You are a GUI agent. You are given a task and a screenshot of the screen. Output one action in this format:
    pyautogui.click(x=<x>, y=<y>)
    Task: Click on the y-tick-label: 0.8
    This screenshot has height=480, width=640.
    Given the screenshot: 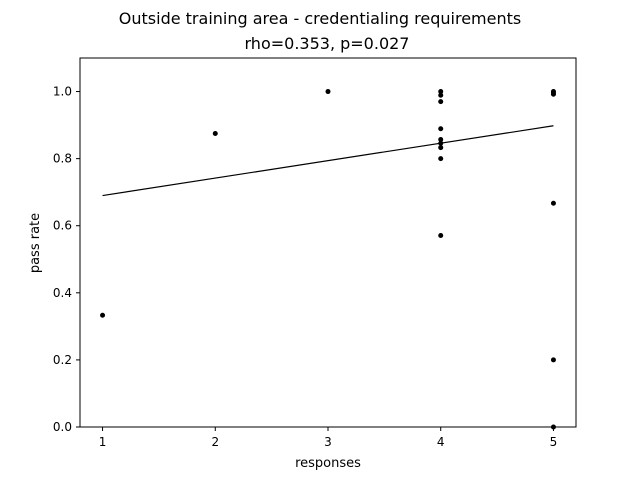 What is the action you would take?
    pyautogui.click(x=62, y=159)
    